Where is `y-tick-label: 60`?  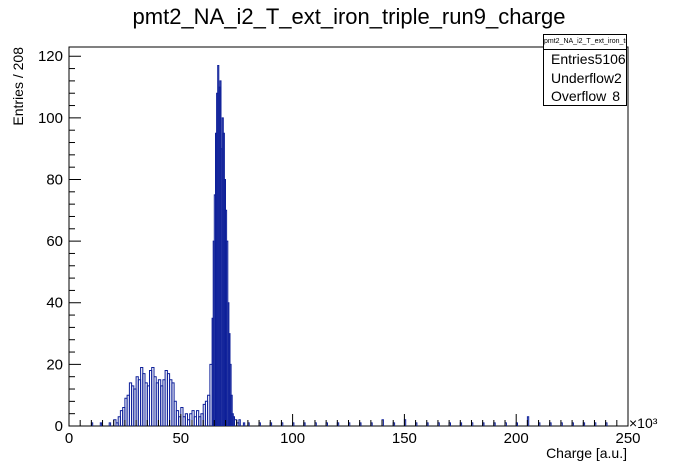
y-tick-label: 60 is located at coordinates (54, 241).